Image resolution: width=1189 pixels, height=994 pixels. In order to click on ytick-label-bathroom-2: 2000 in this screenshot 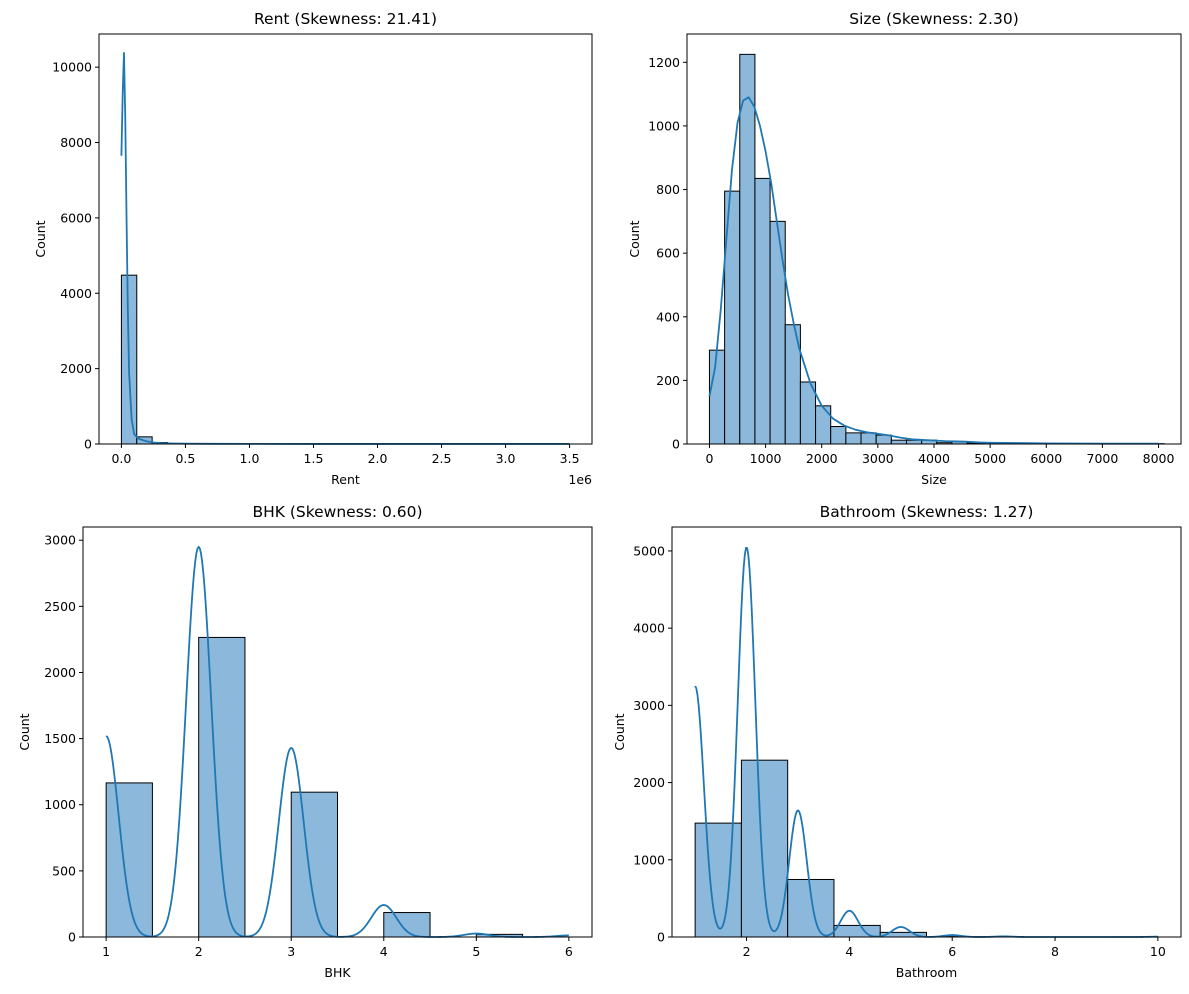, I will do `click(649, 782)`.